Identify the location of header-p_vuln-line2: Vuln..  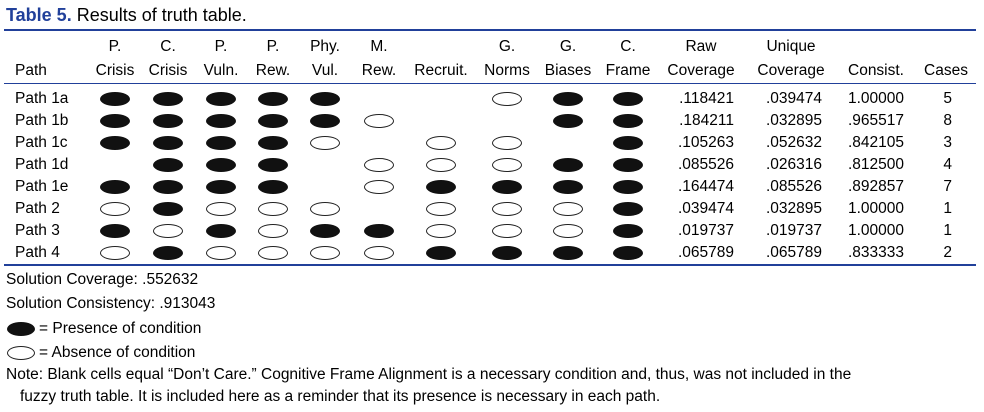
(221, 70).